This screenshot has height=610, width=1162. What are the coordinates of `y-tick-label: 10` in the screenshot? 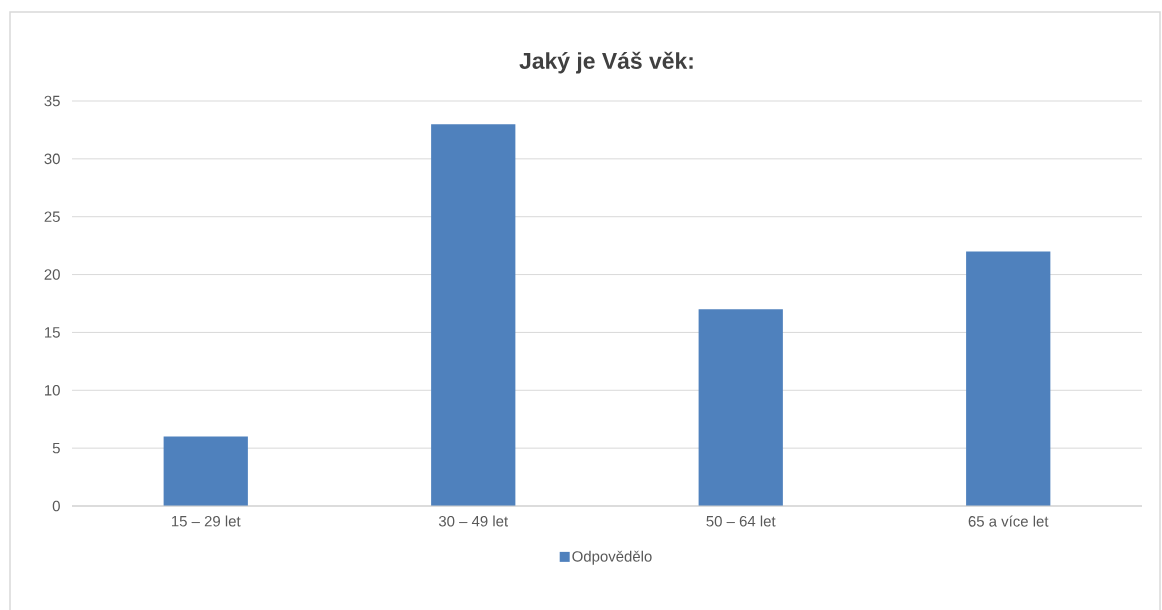 It's located at (52, 390).